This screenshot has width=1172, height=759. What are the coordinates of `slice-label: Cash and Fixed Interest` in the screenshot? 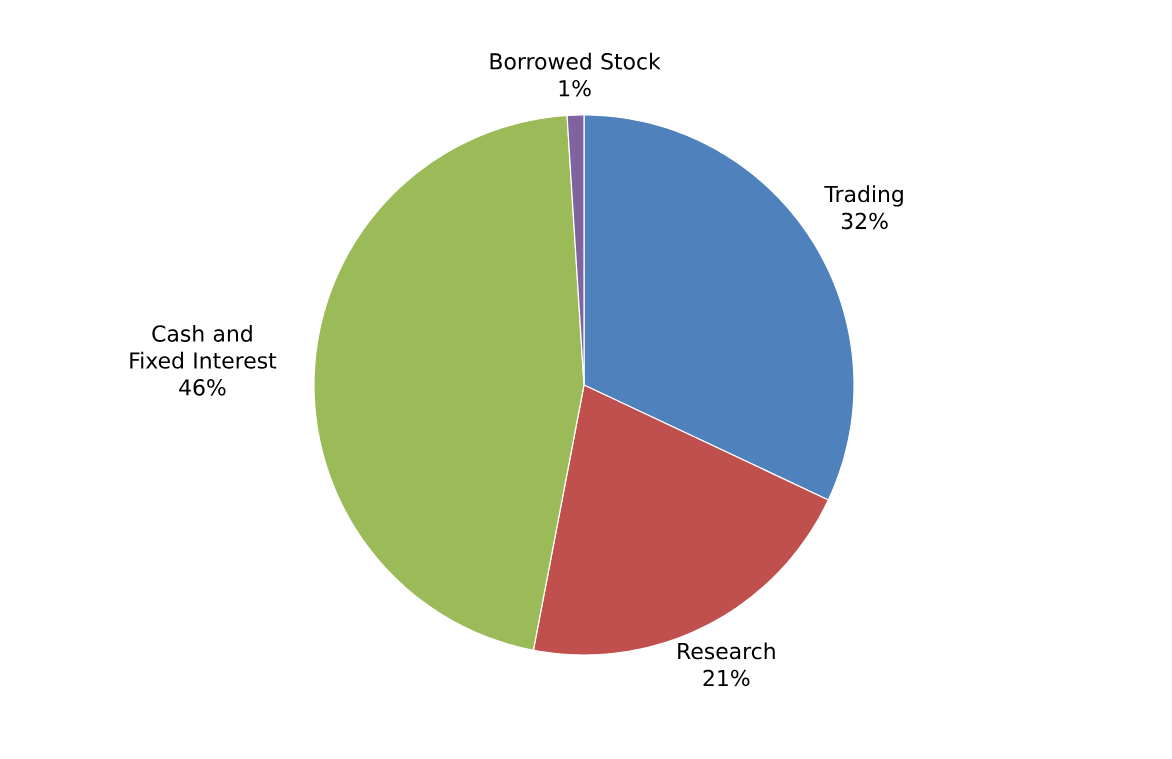 It's located at (203, 346).